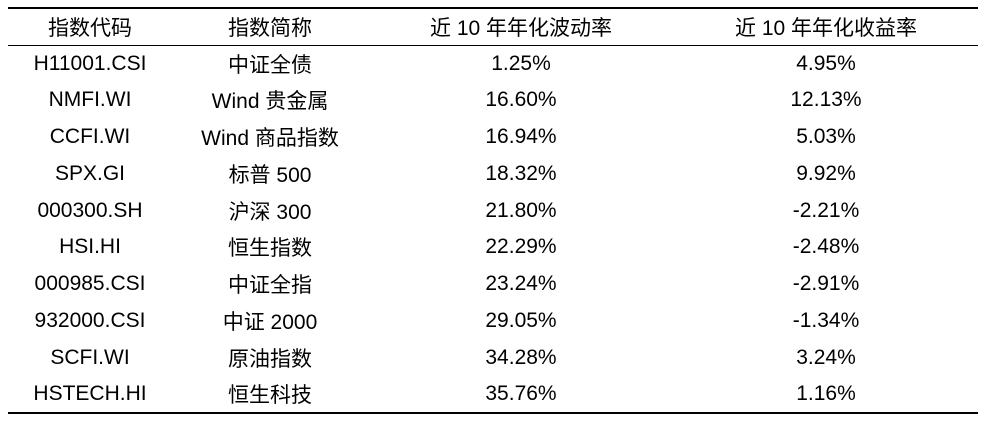  What do you see at coordinates (826, 63) in the screenshot?
I see `cell-return: 4.95%` at bounding box center [826, 63].